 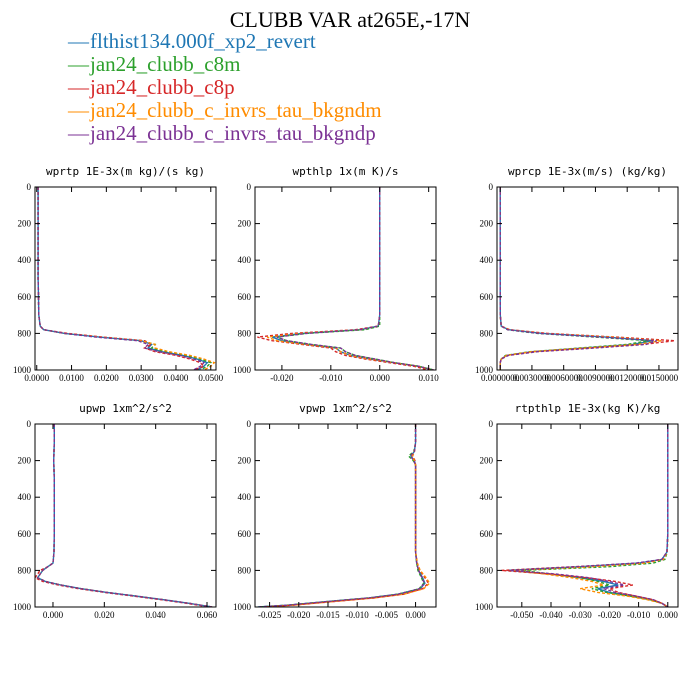 I want to click on legend-entry: —jan24_clubb_c8m, so click(x=225, y=64).